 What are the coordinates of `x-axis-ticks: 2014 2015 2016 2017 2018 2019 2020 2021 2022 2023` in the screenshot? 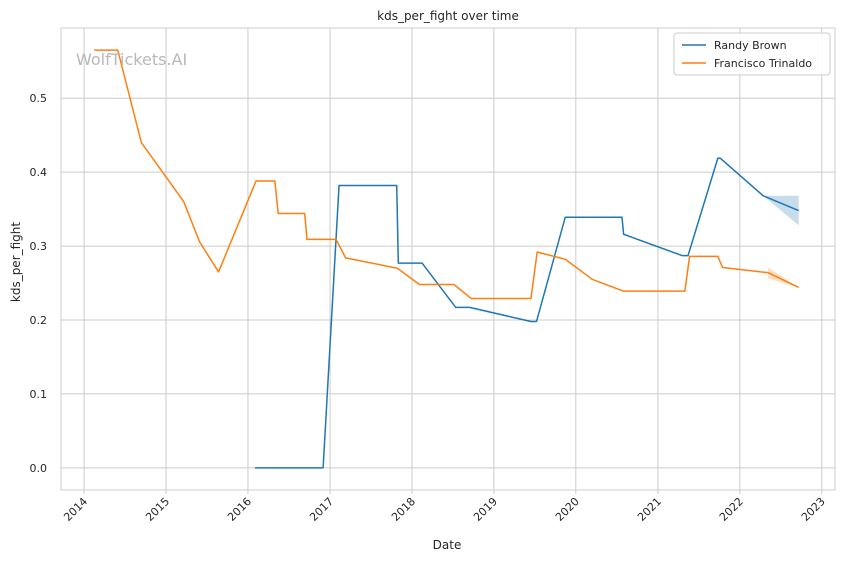 It's located at (444, 507).